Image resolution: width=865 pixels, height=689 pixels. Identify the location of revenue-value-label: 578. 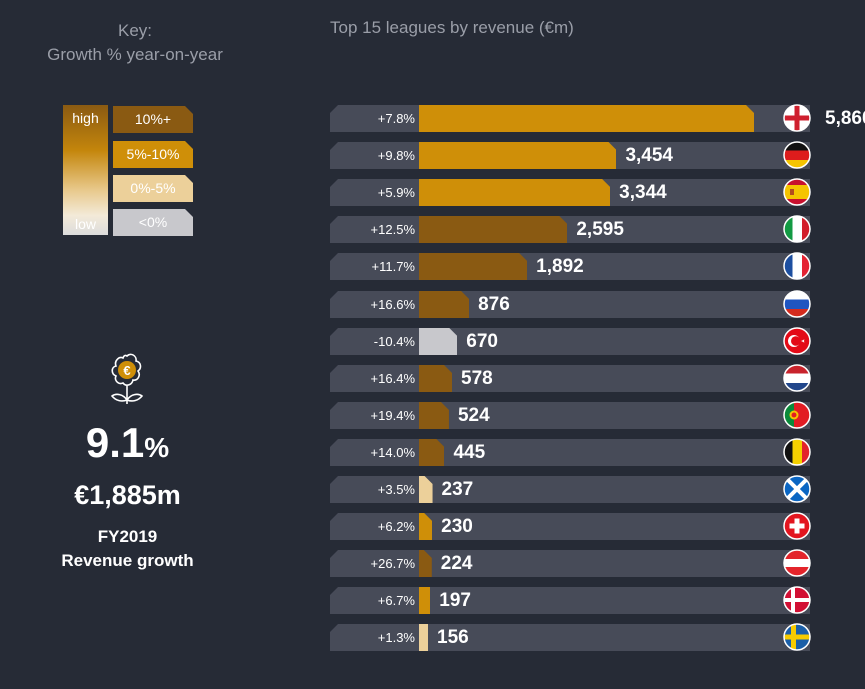
(477, 378).